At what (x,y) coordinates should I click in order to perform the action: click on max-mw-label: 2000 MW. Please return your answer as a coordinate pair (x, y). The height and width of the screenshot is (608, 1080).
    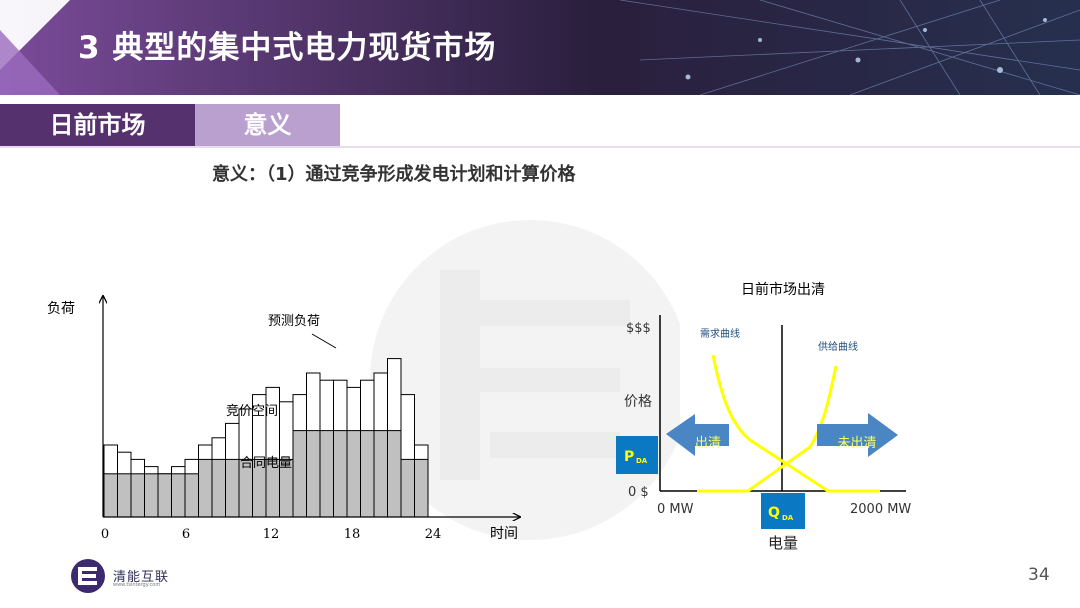
    Looking at the image, I should click on (880, 509).